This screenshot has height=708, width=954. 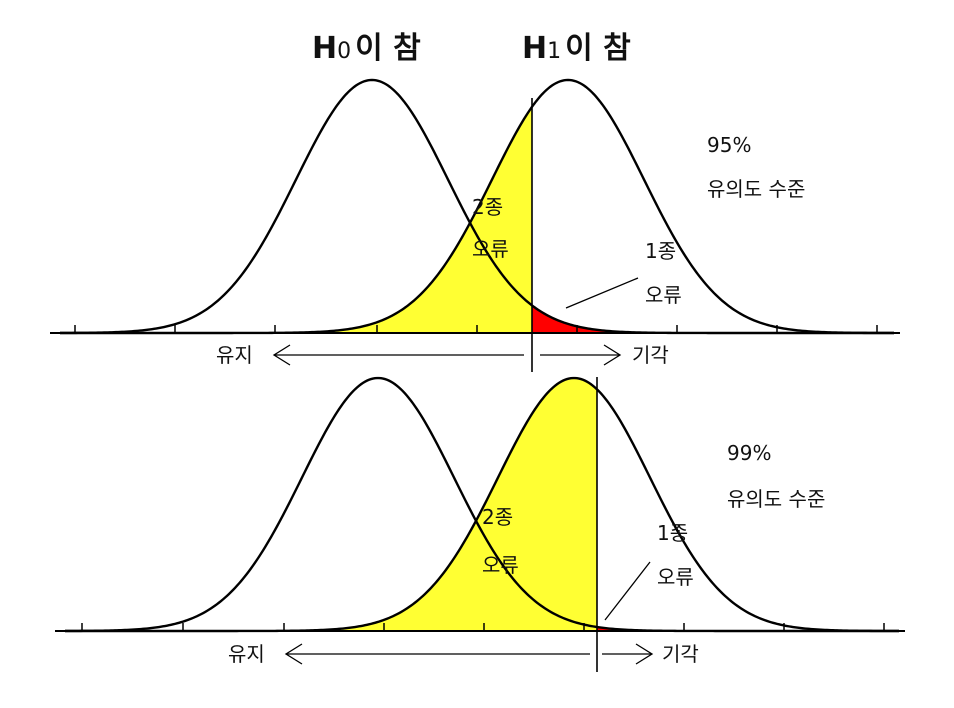 I want to click on confidence-level-value: 99%, so click(x=749, y=453).